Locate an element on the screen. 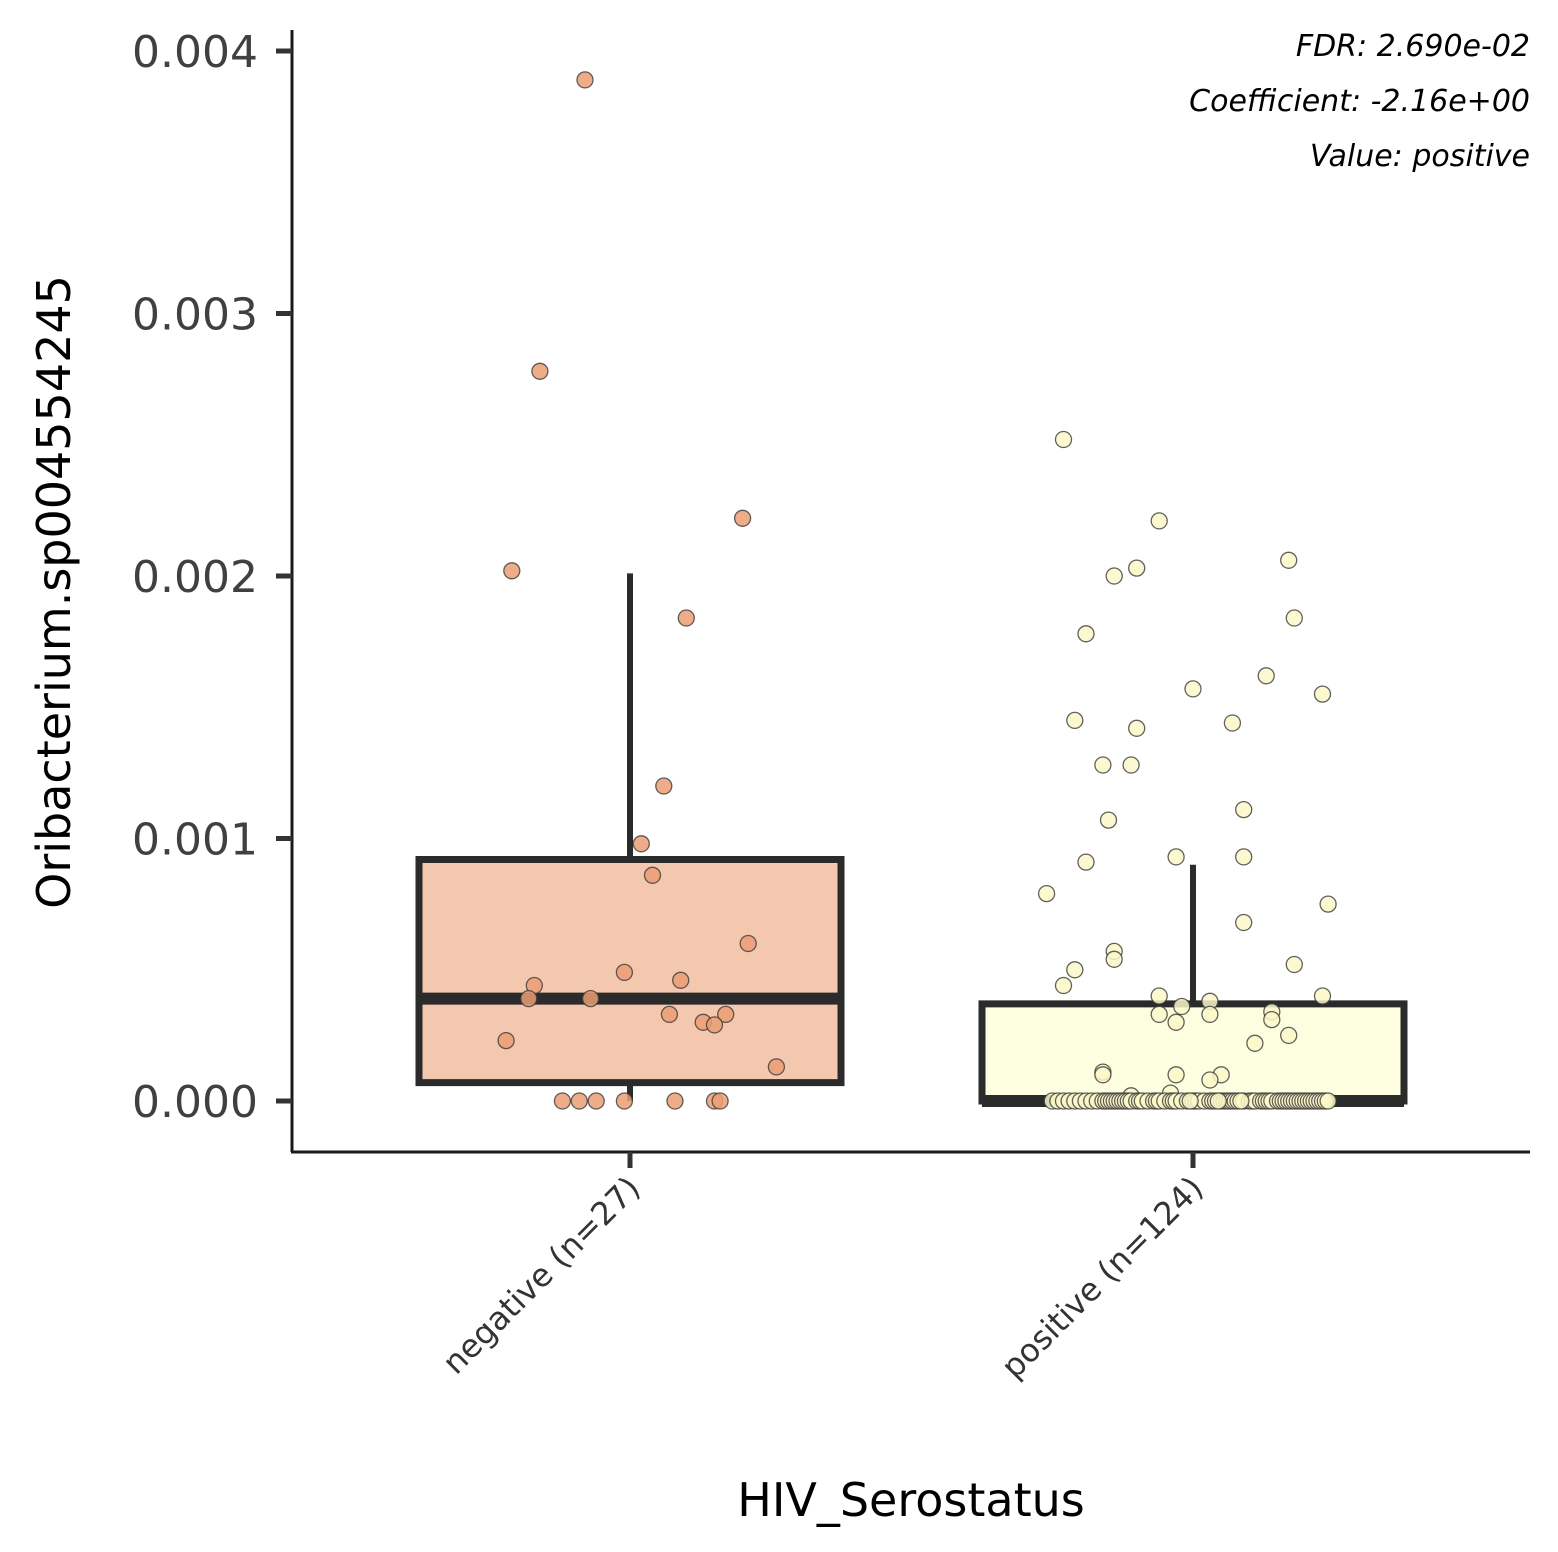 The image size is (1558, 1552). x-tick-label: positive (n=124) is located at coordinates (1102, 1277).